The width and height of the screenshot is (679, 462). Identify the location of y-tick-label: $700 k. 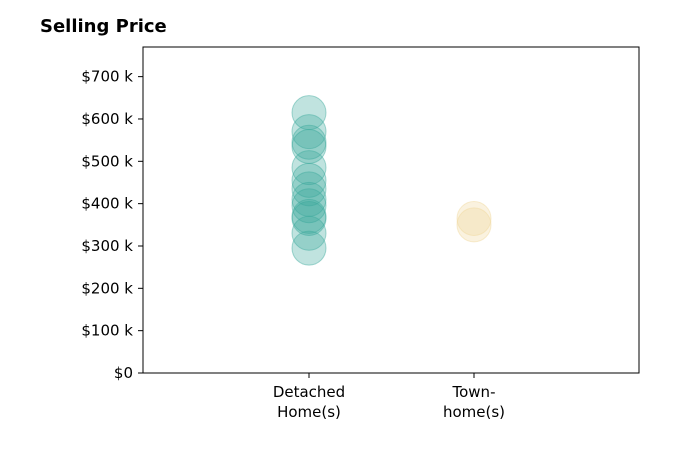
(107, 77).